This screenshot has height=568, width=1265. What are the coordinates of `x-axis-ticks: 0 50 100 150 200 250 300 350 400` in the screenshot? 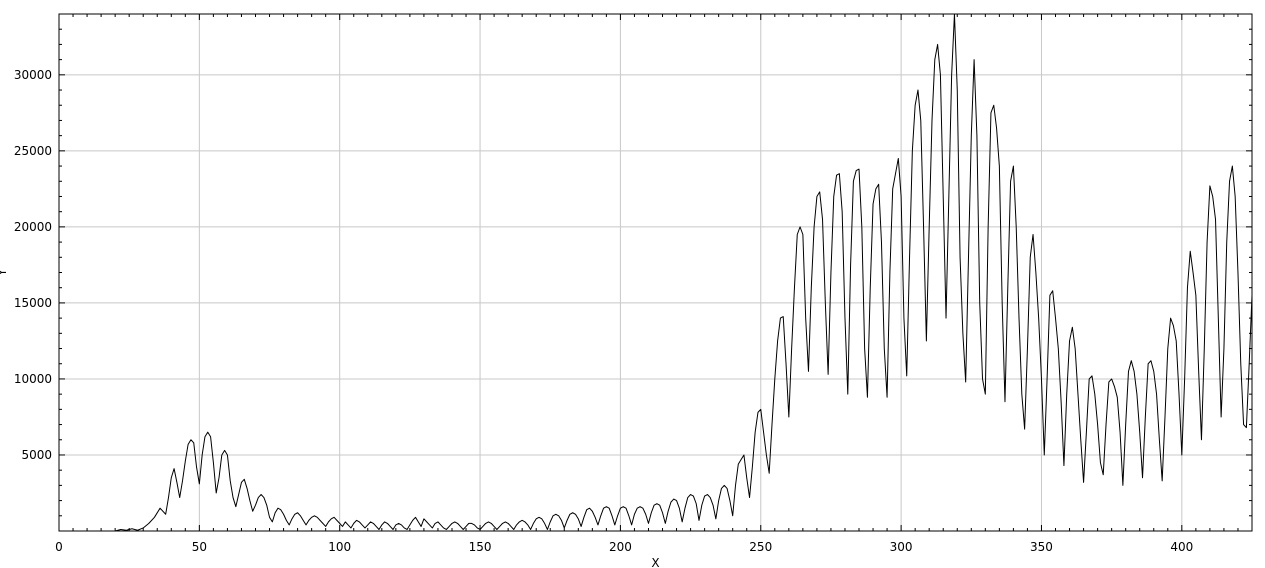 It's located at (624, 547).